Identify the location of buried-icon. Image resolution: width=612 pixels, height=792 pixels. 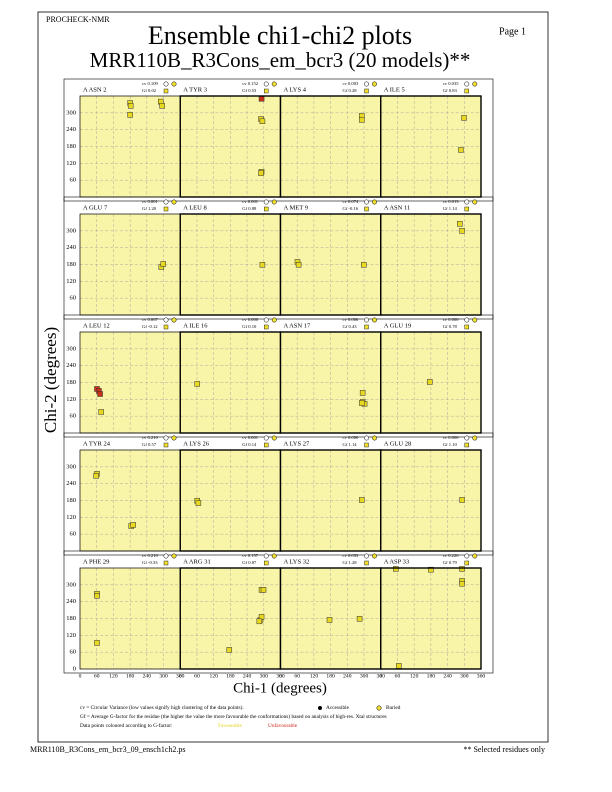
(379, 708).